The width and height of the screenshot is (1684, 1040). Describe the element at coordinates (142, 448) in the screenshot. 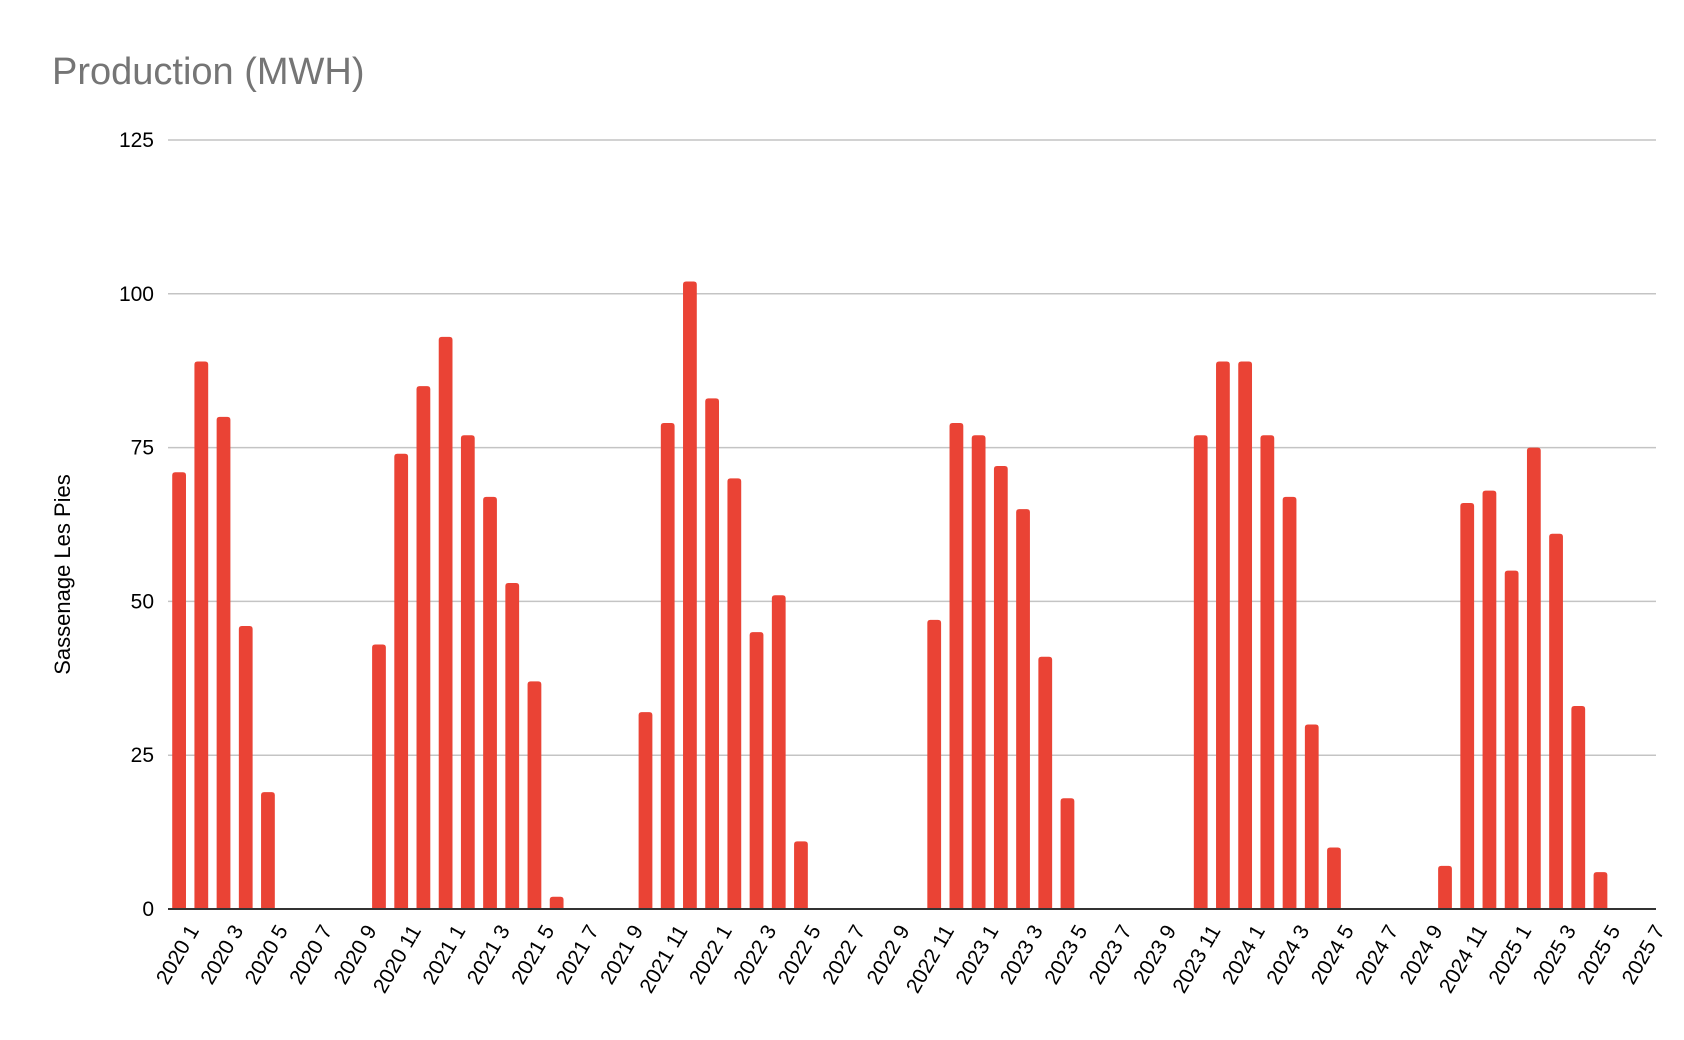

I see `y-tick-label: 75` at that location.